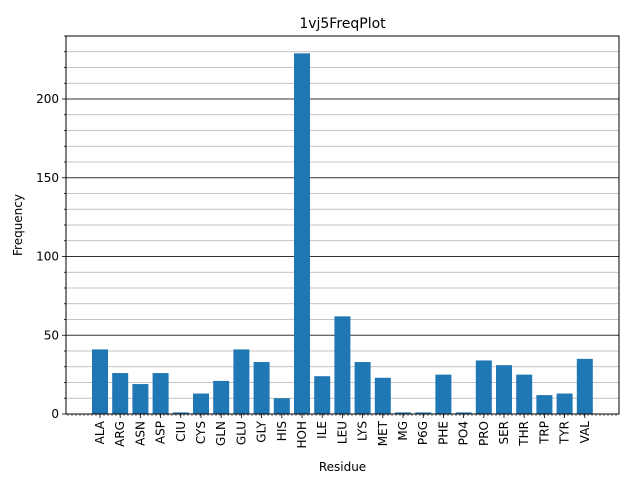 The image size is (640, 480). Describe the element at coordinates (463, 413) in the screenshot. I see `bar-po4` at that location.